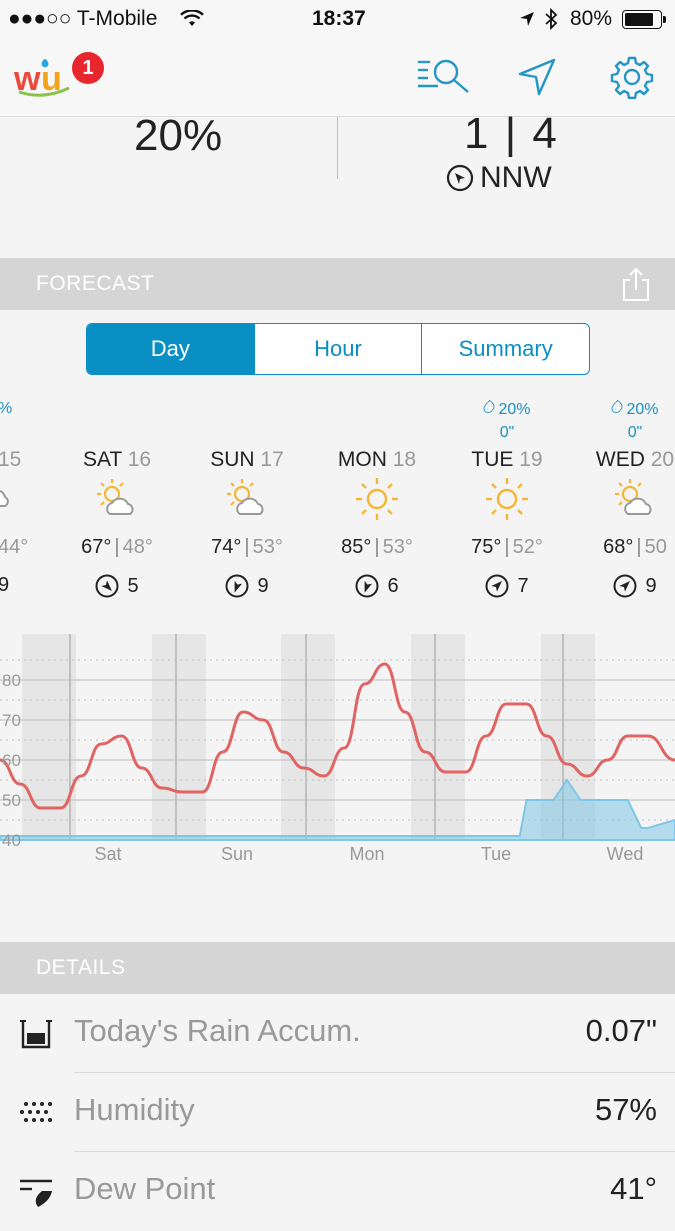 The height and width of the screenshot is (1231, 675). I want to click on dew-point-icon, so click(36, 1193).